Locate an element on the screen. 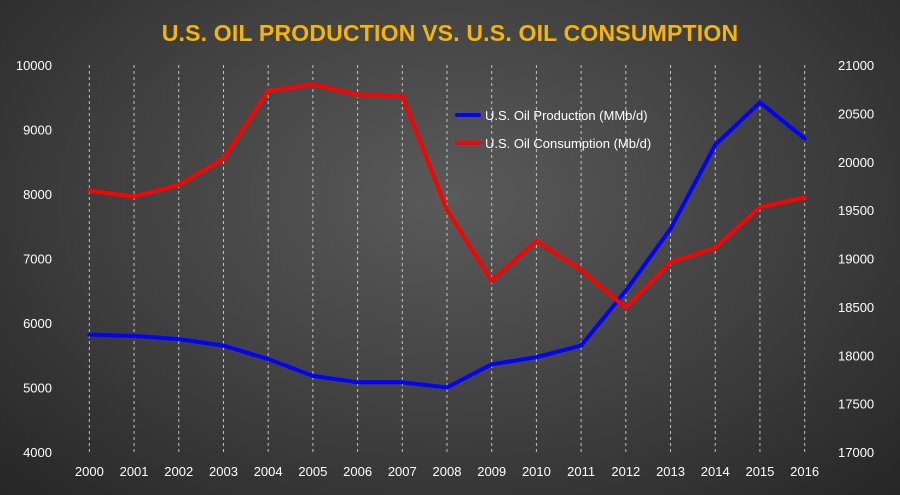  x-tick-label: 2012 is located at coordinates (625, 471).